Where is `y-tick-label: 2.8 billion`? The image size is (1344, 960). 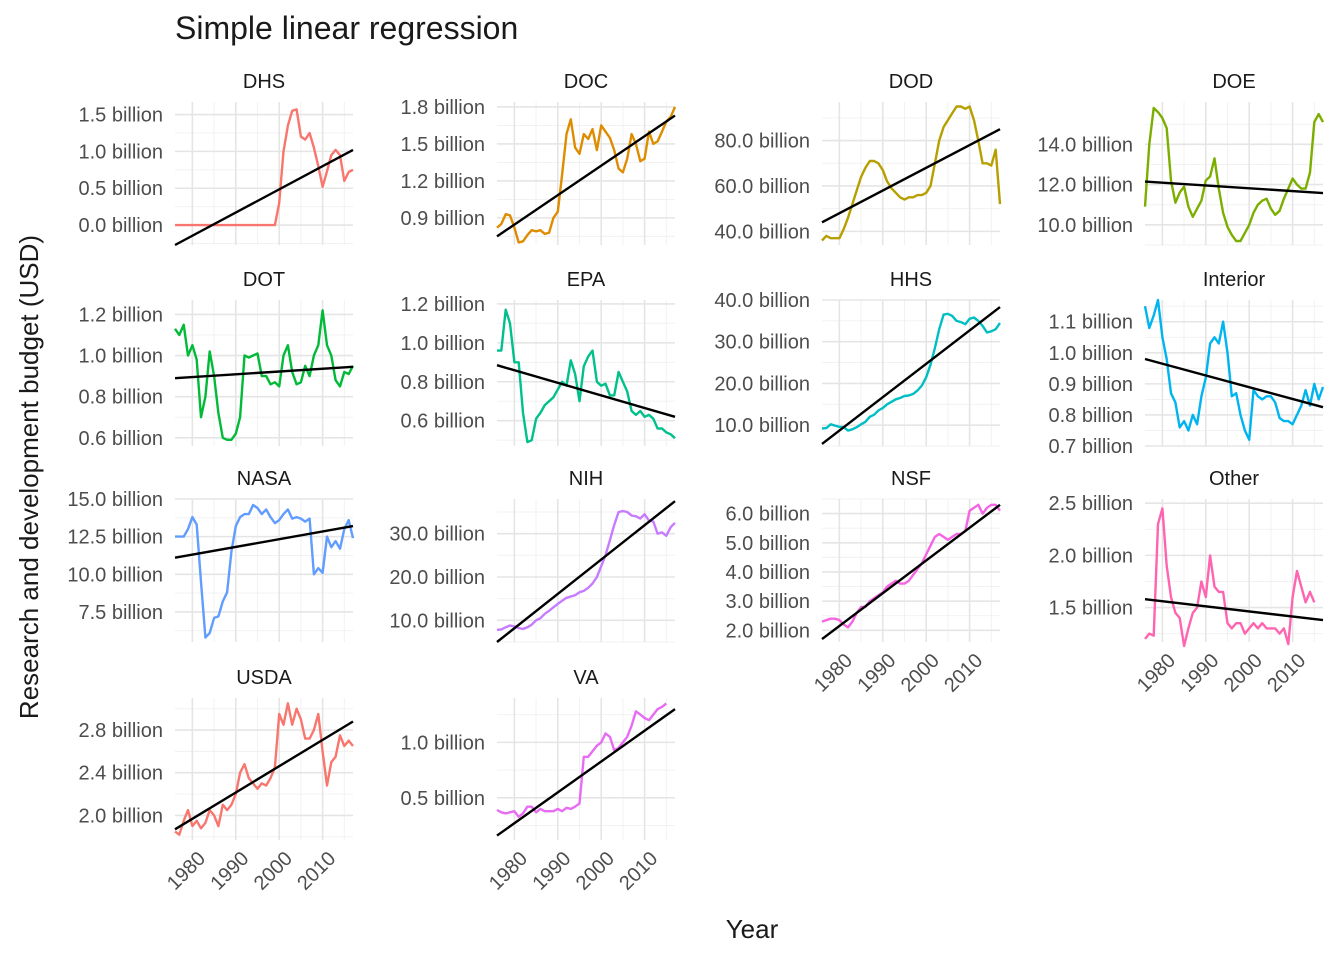
y-tick-label: 2.8 billion is located at coordinates (120, 731).